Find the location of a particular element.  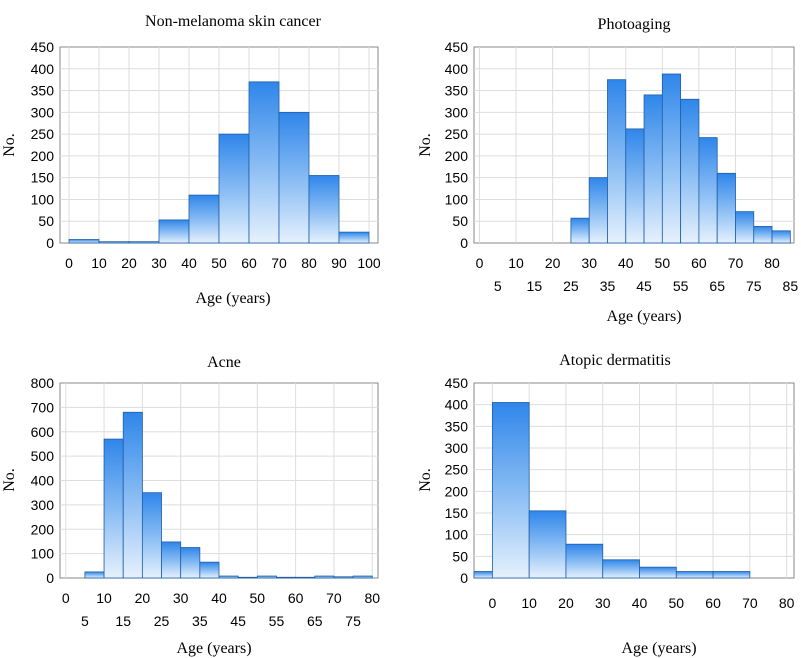

x-tick-label: 25 is located at coordinates (162, 621).